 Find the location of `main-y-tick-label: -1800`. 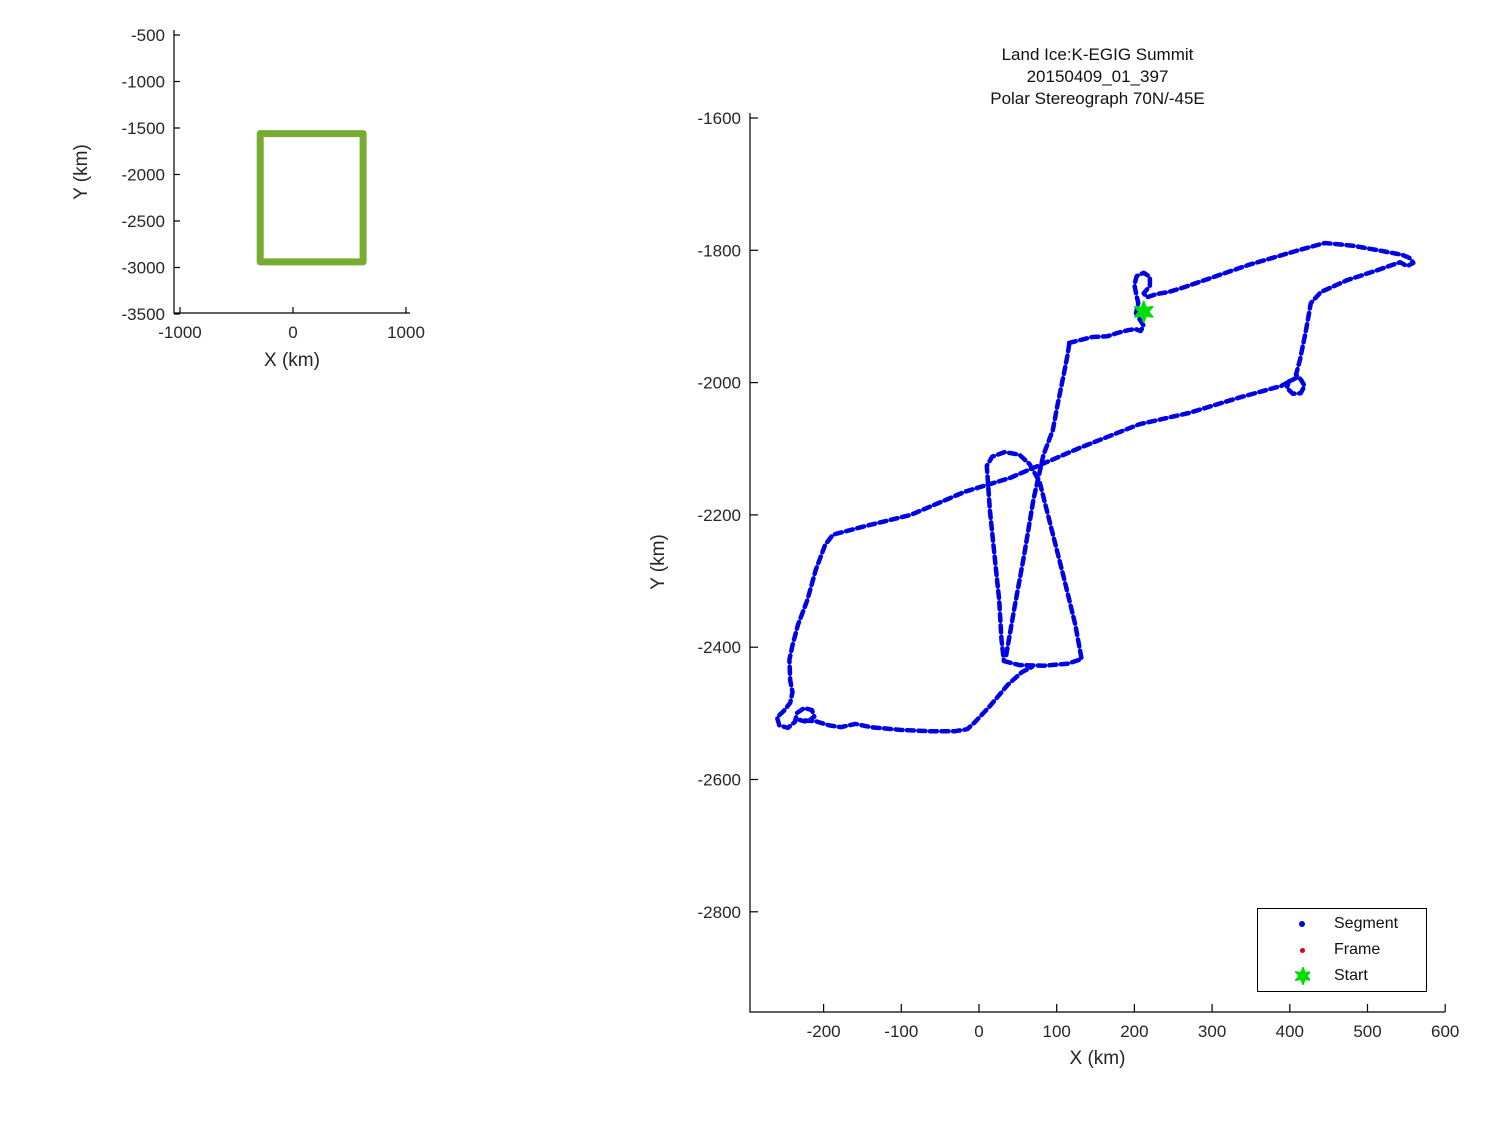

main-y-tick-label: -1800 is located at coordinates (719, 250).